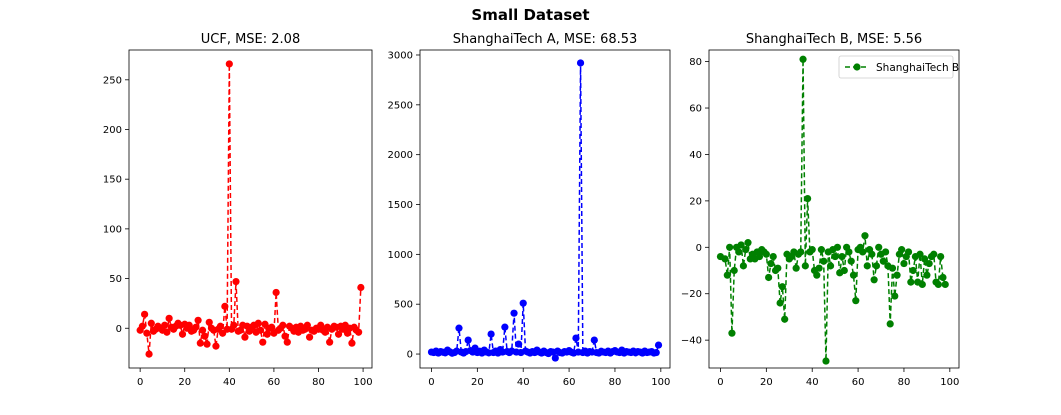  I want to click on y-tick-label: 100, so click(112, 229).